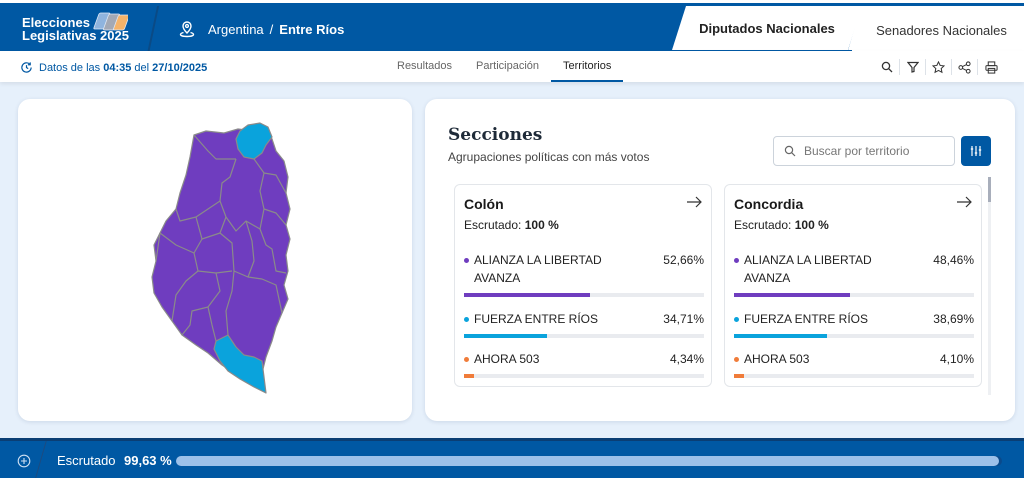 This screenshot has width=1024, height=478. Describe the element at coordinates (989, 189) in the screenshot. I see `scrollbar-thumb` at that location.